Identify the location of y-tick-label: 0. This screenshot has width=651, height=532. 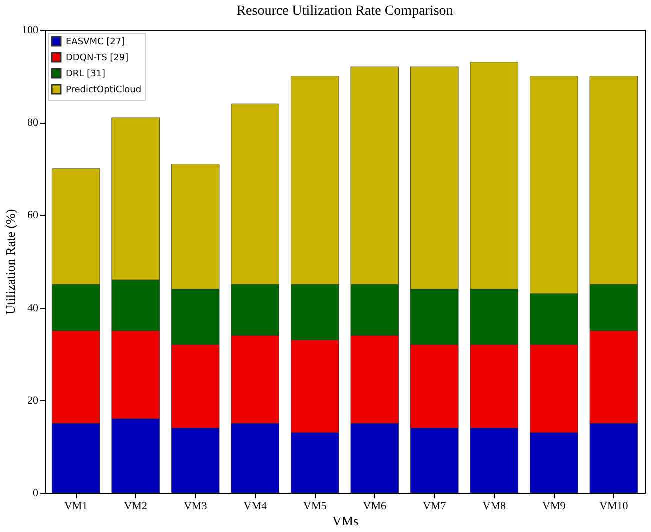
(36, 494).